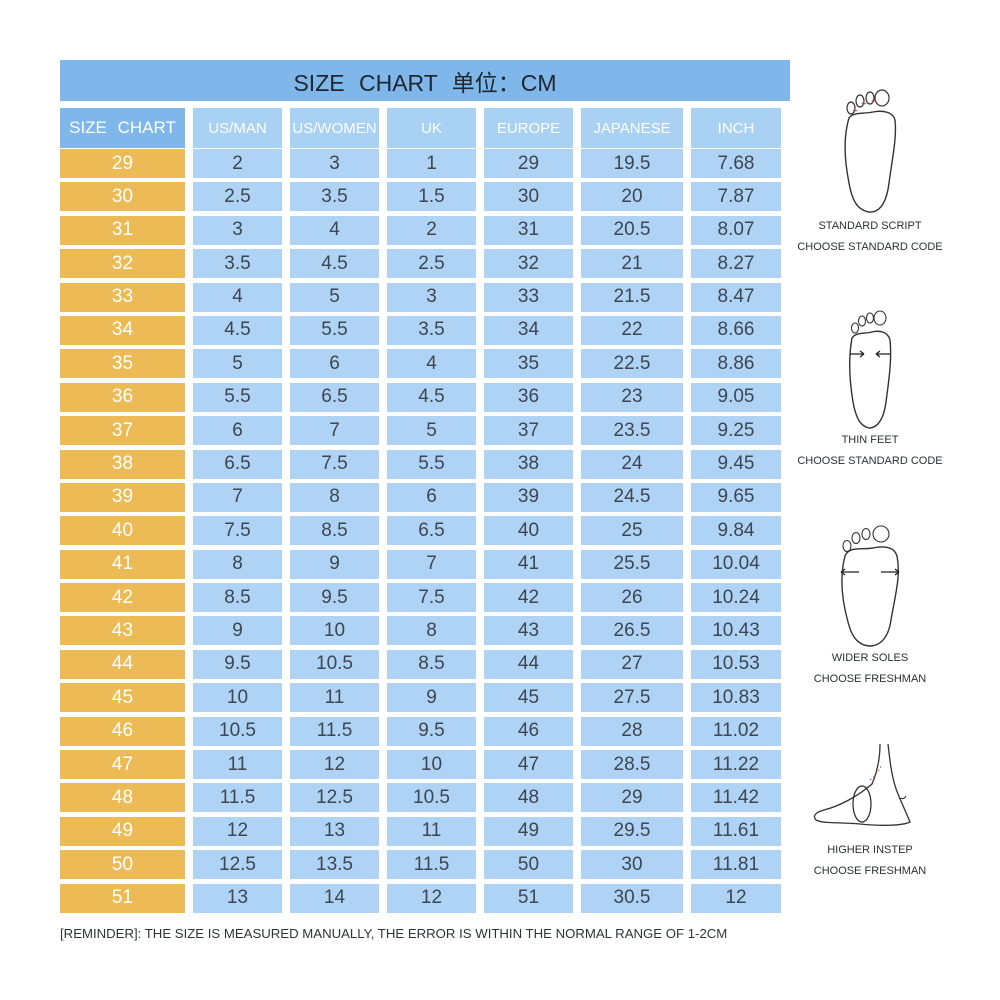 The image size is (1000, 1000). Describe the element at coordinates (870, 247) in the screenshot. I see `guide-standard-line2: CHOOSE STANDARD CODE` at that location.